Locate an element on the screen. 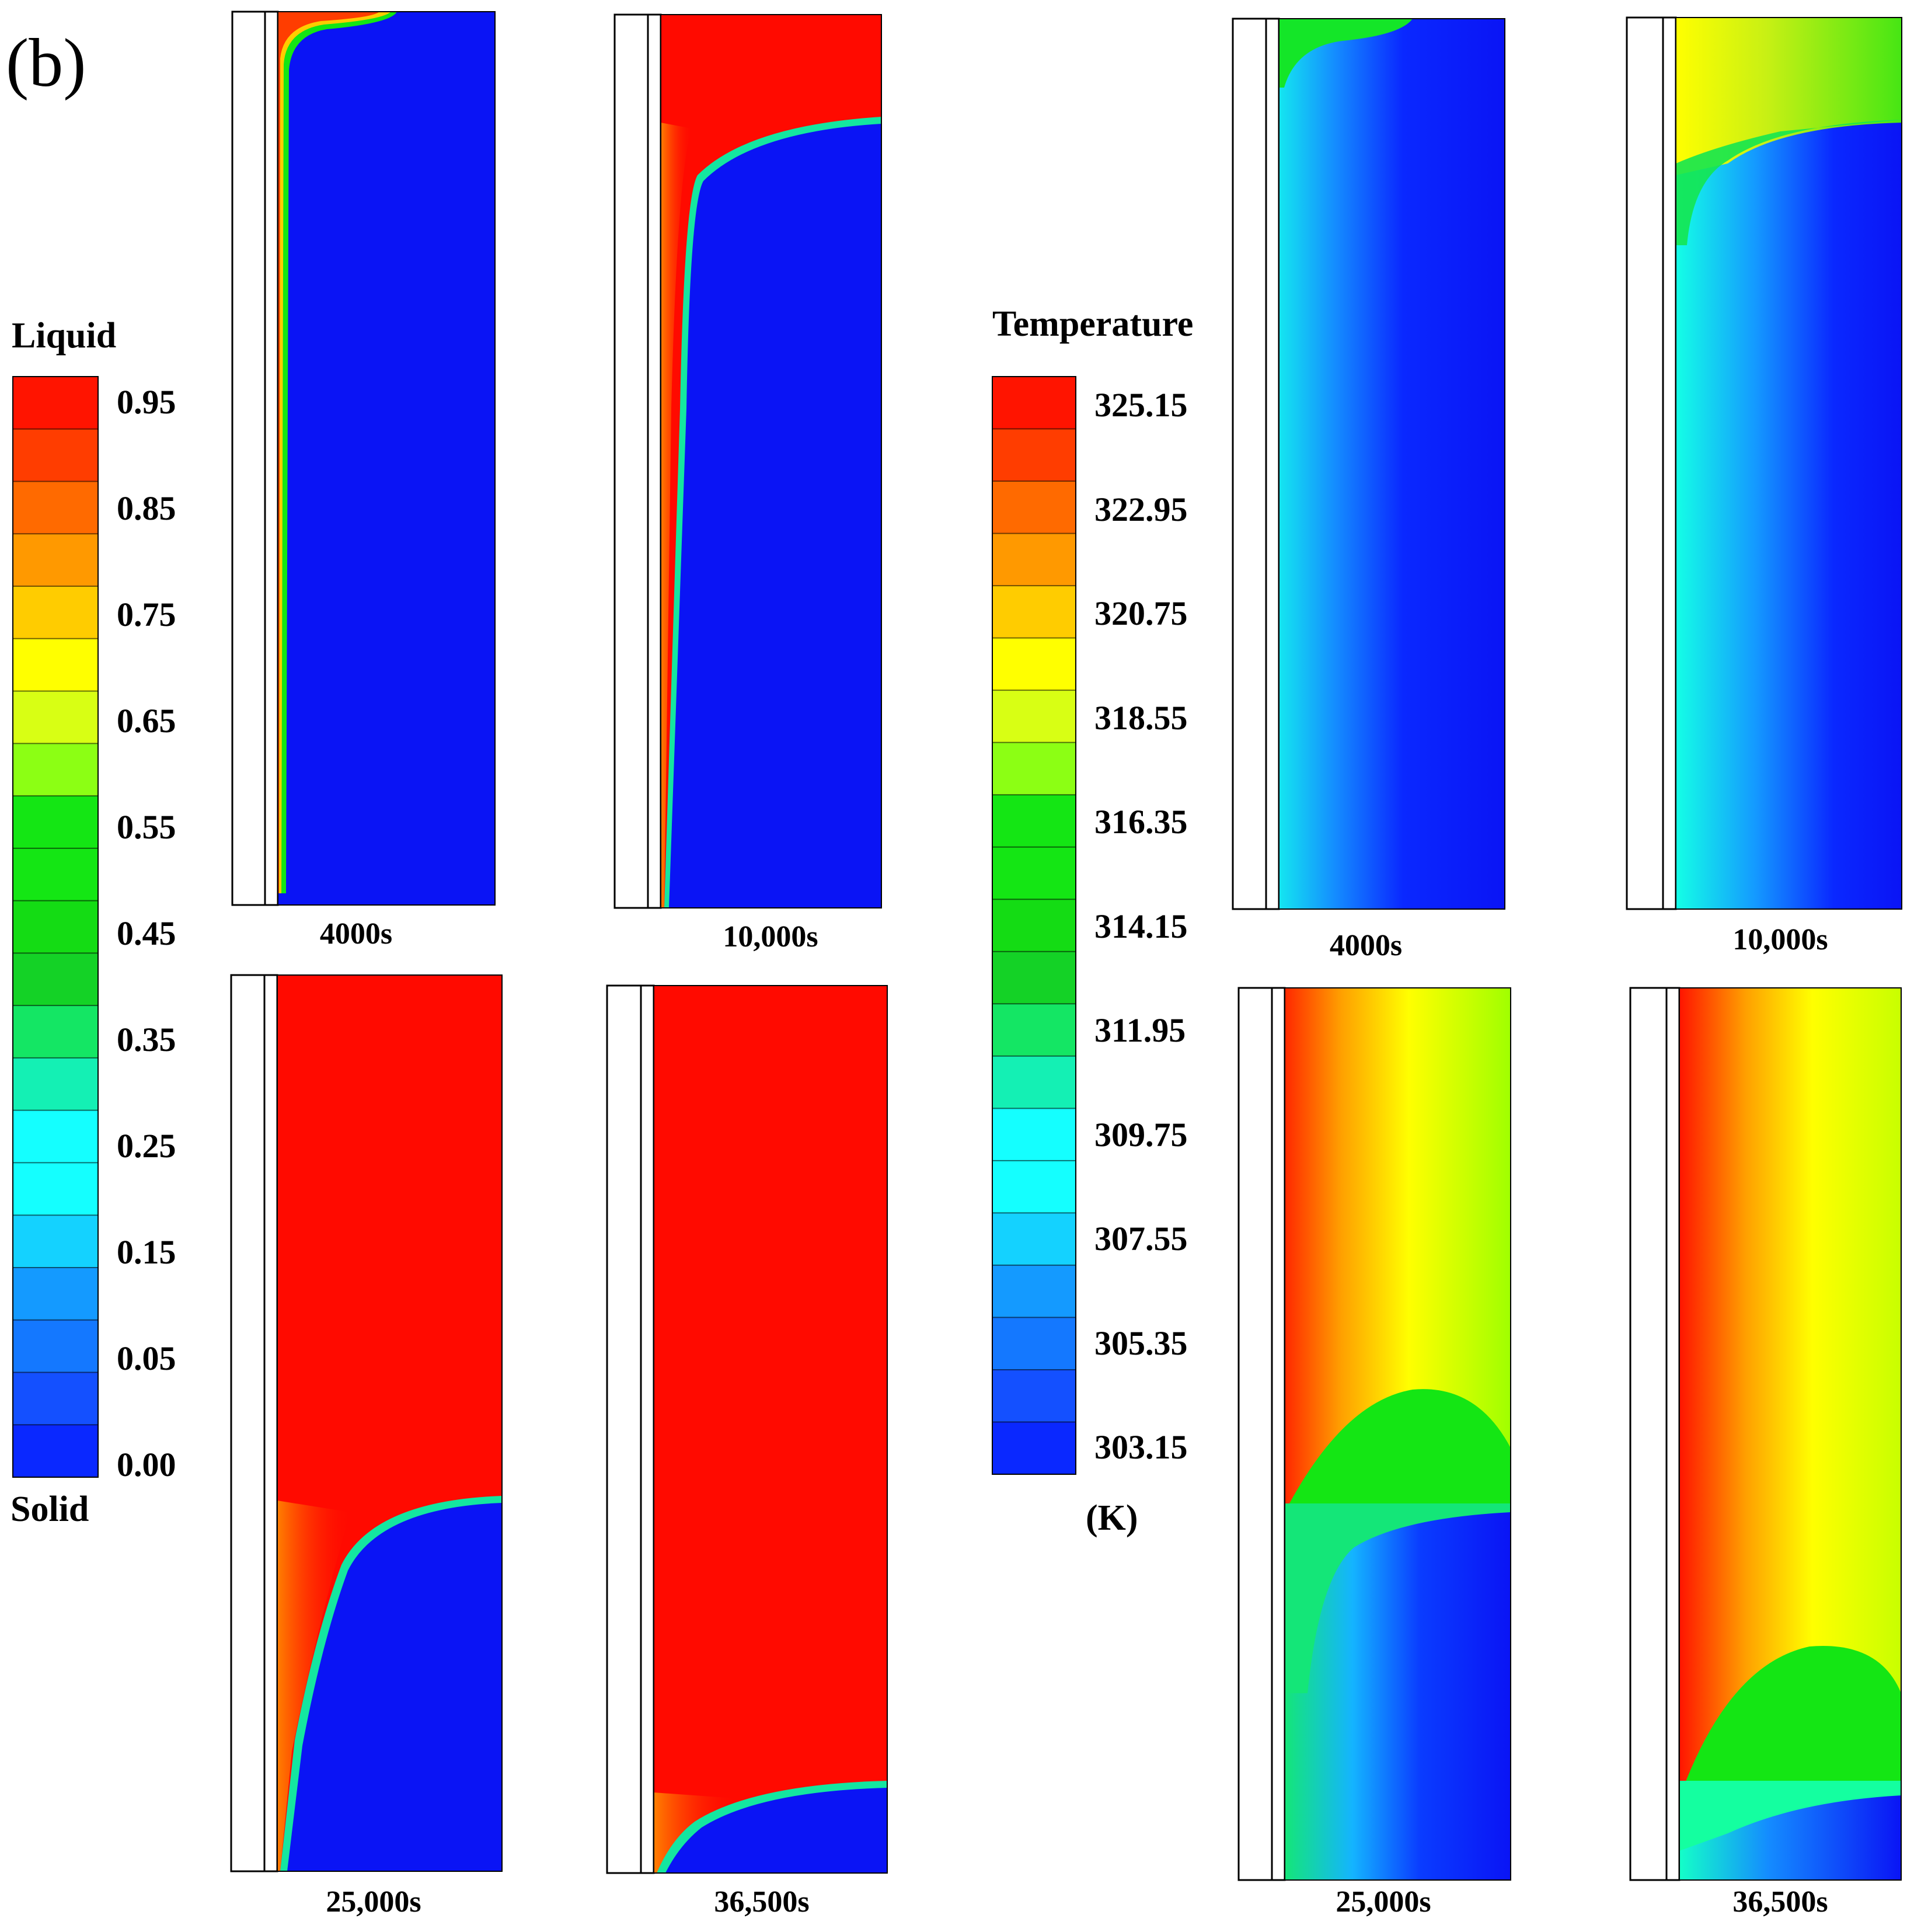 This screenshot has width=1914, height=1932. temperature-legend-title: Temperature is located at coordinates (1093, 324).